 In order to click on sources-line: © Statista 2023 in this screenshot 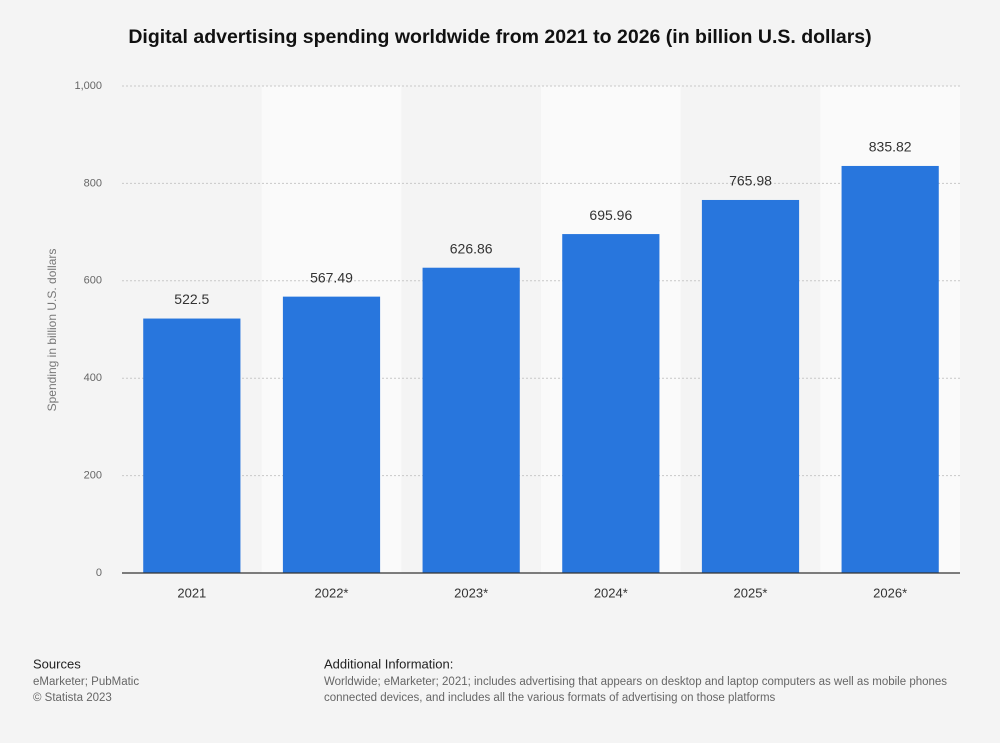, I will do `click(72, 698)`.